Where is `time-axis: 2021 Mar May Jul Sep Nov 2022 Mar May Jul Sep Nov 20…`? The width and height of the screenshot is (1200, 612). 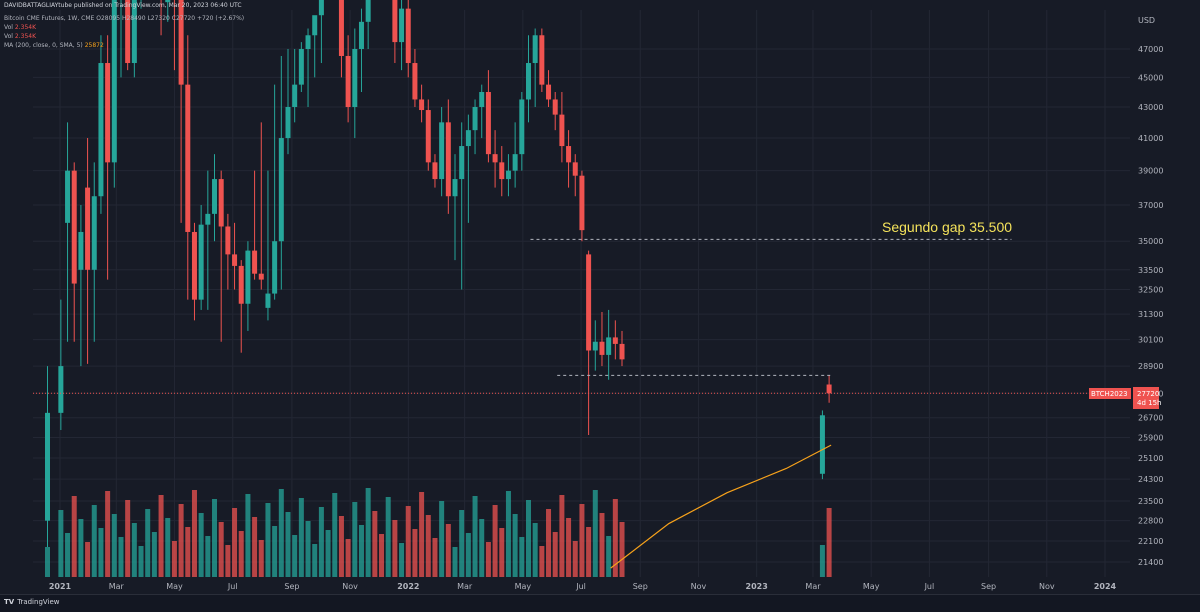
time-axis: 2021 Mar May Jul Sep Nov 2022 Mar May Jul Sep Nov 20… is located at coordinates (583, 586).